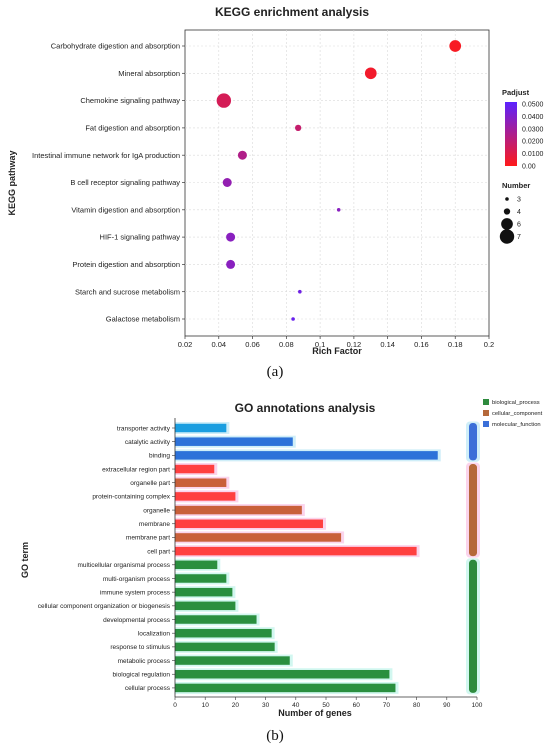 This screenshot has width=550, height=750. Describe the element at coordinates (126, 264) in the screenshot. I see `kegg-category-protein-digestion-and-absorption: Protein digestion and absorption` at that location.